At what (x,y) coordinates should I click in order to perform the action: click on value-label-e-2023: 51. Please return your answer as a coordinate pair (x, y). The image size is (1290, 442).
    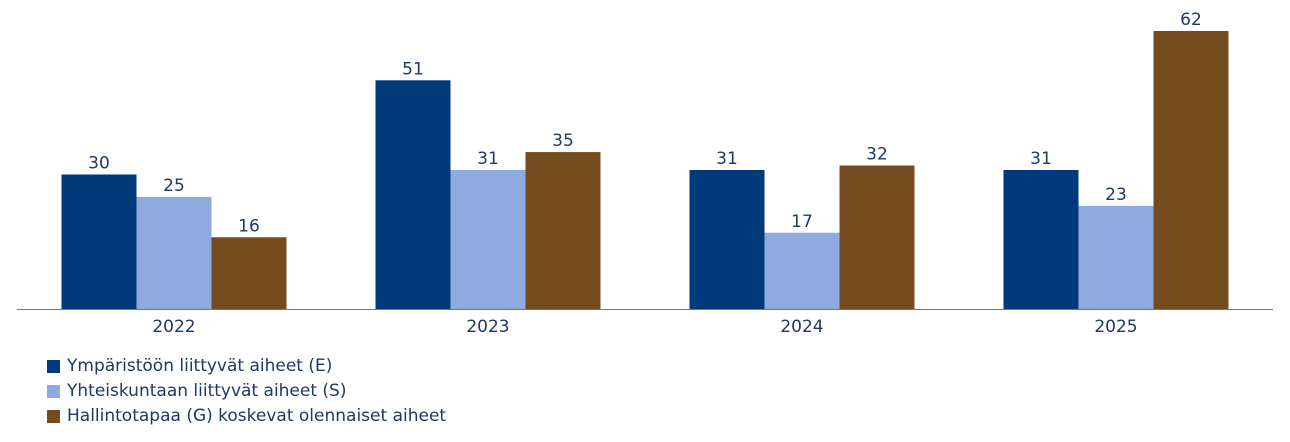
    Looking at the image, I should click on (413, 69).